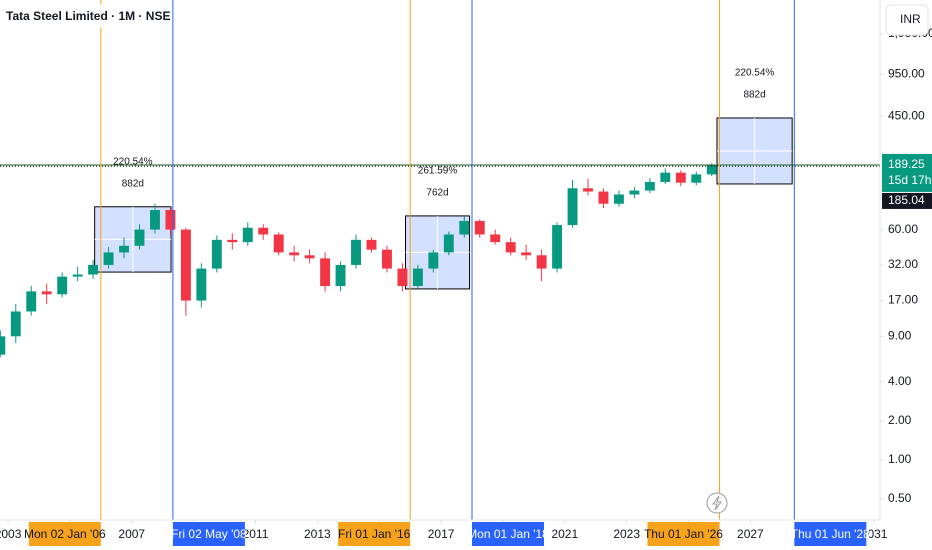 This screenshot has width=932, height=550. I want to click on x-tick-label: 2027, so click(750, 534).